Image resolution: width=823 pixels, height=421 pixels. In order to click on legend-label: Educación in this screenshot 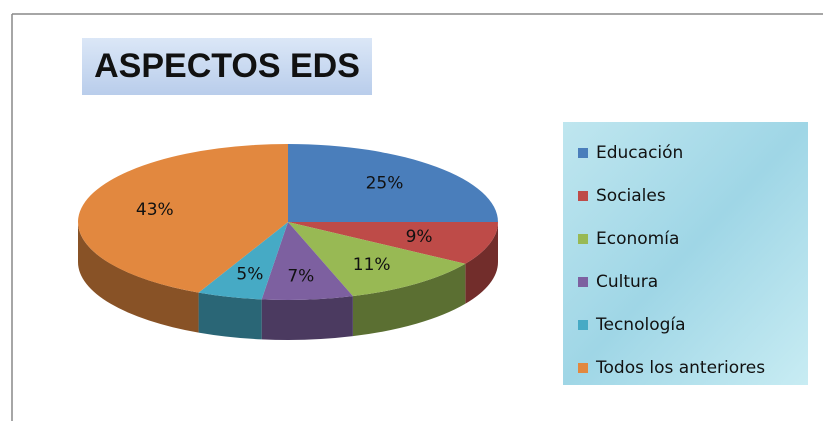, I will do `click(639, 153)`.